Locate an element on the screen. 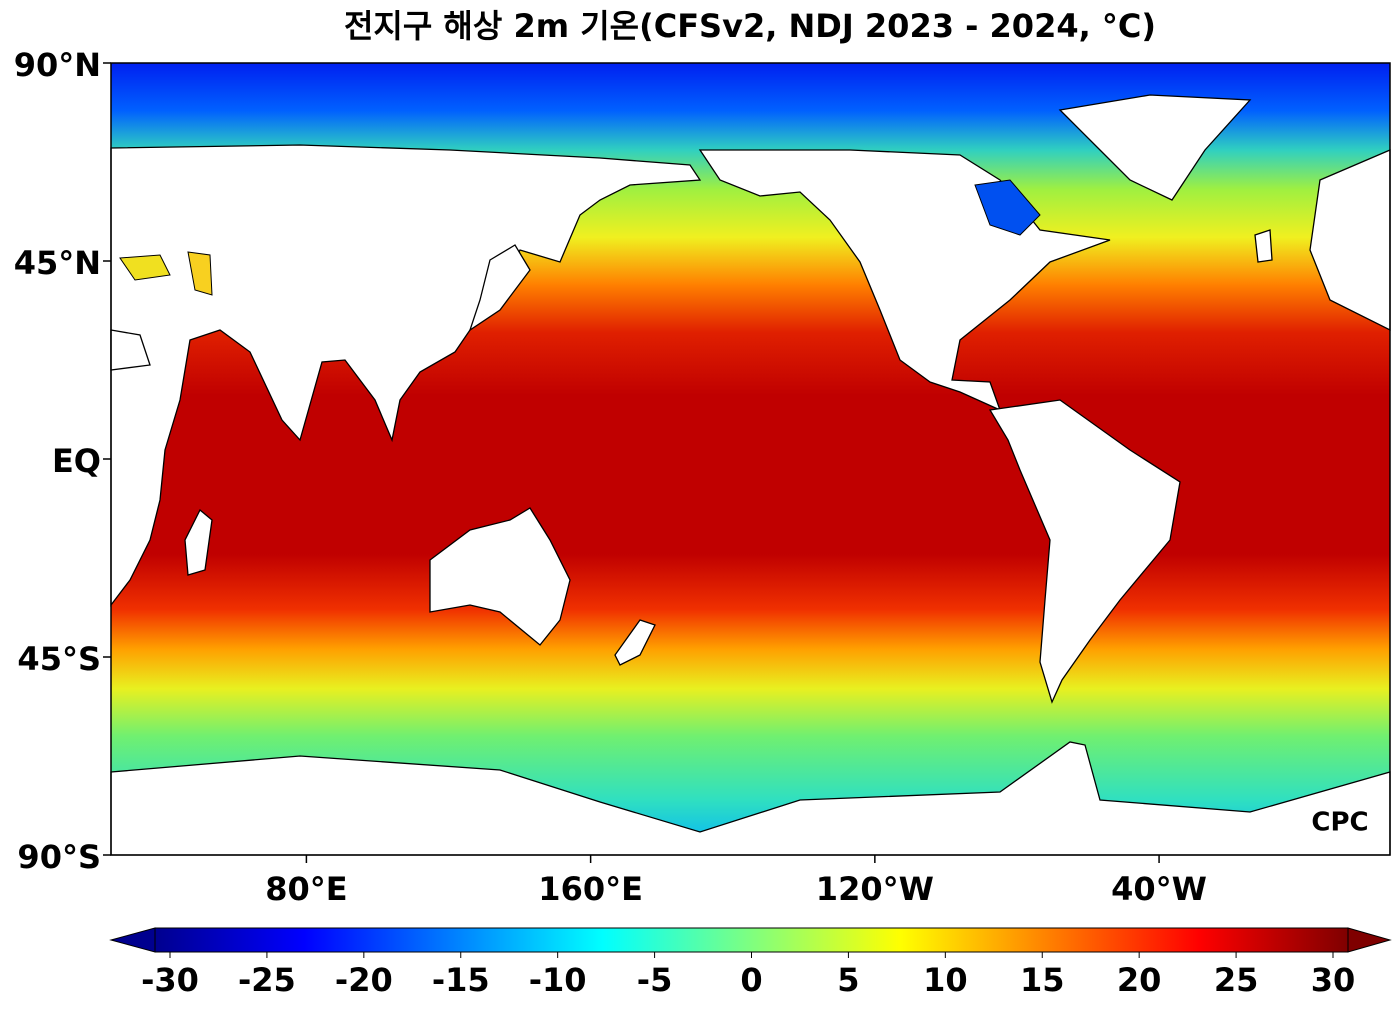 The image size is (1400, 1012). colorbar-tick-label: -5 is located at coordinates (655, 980).